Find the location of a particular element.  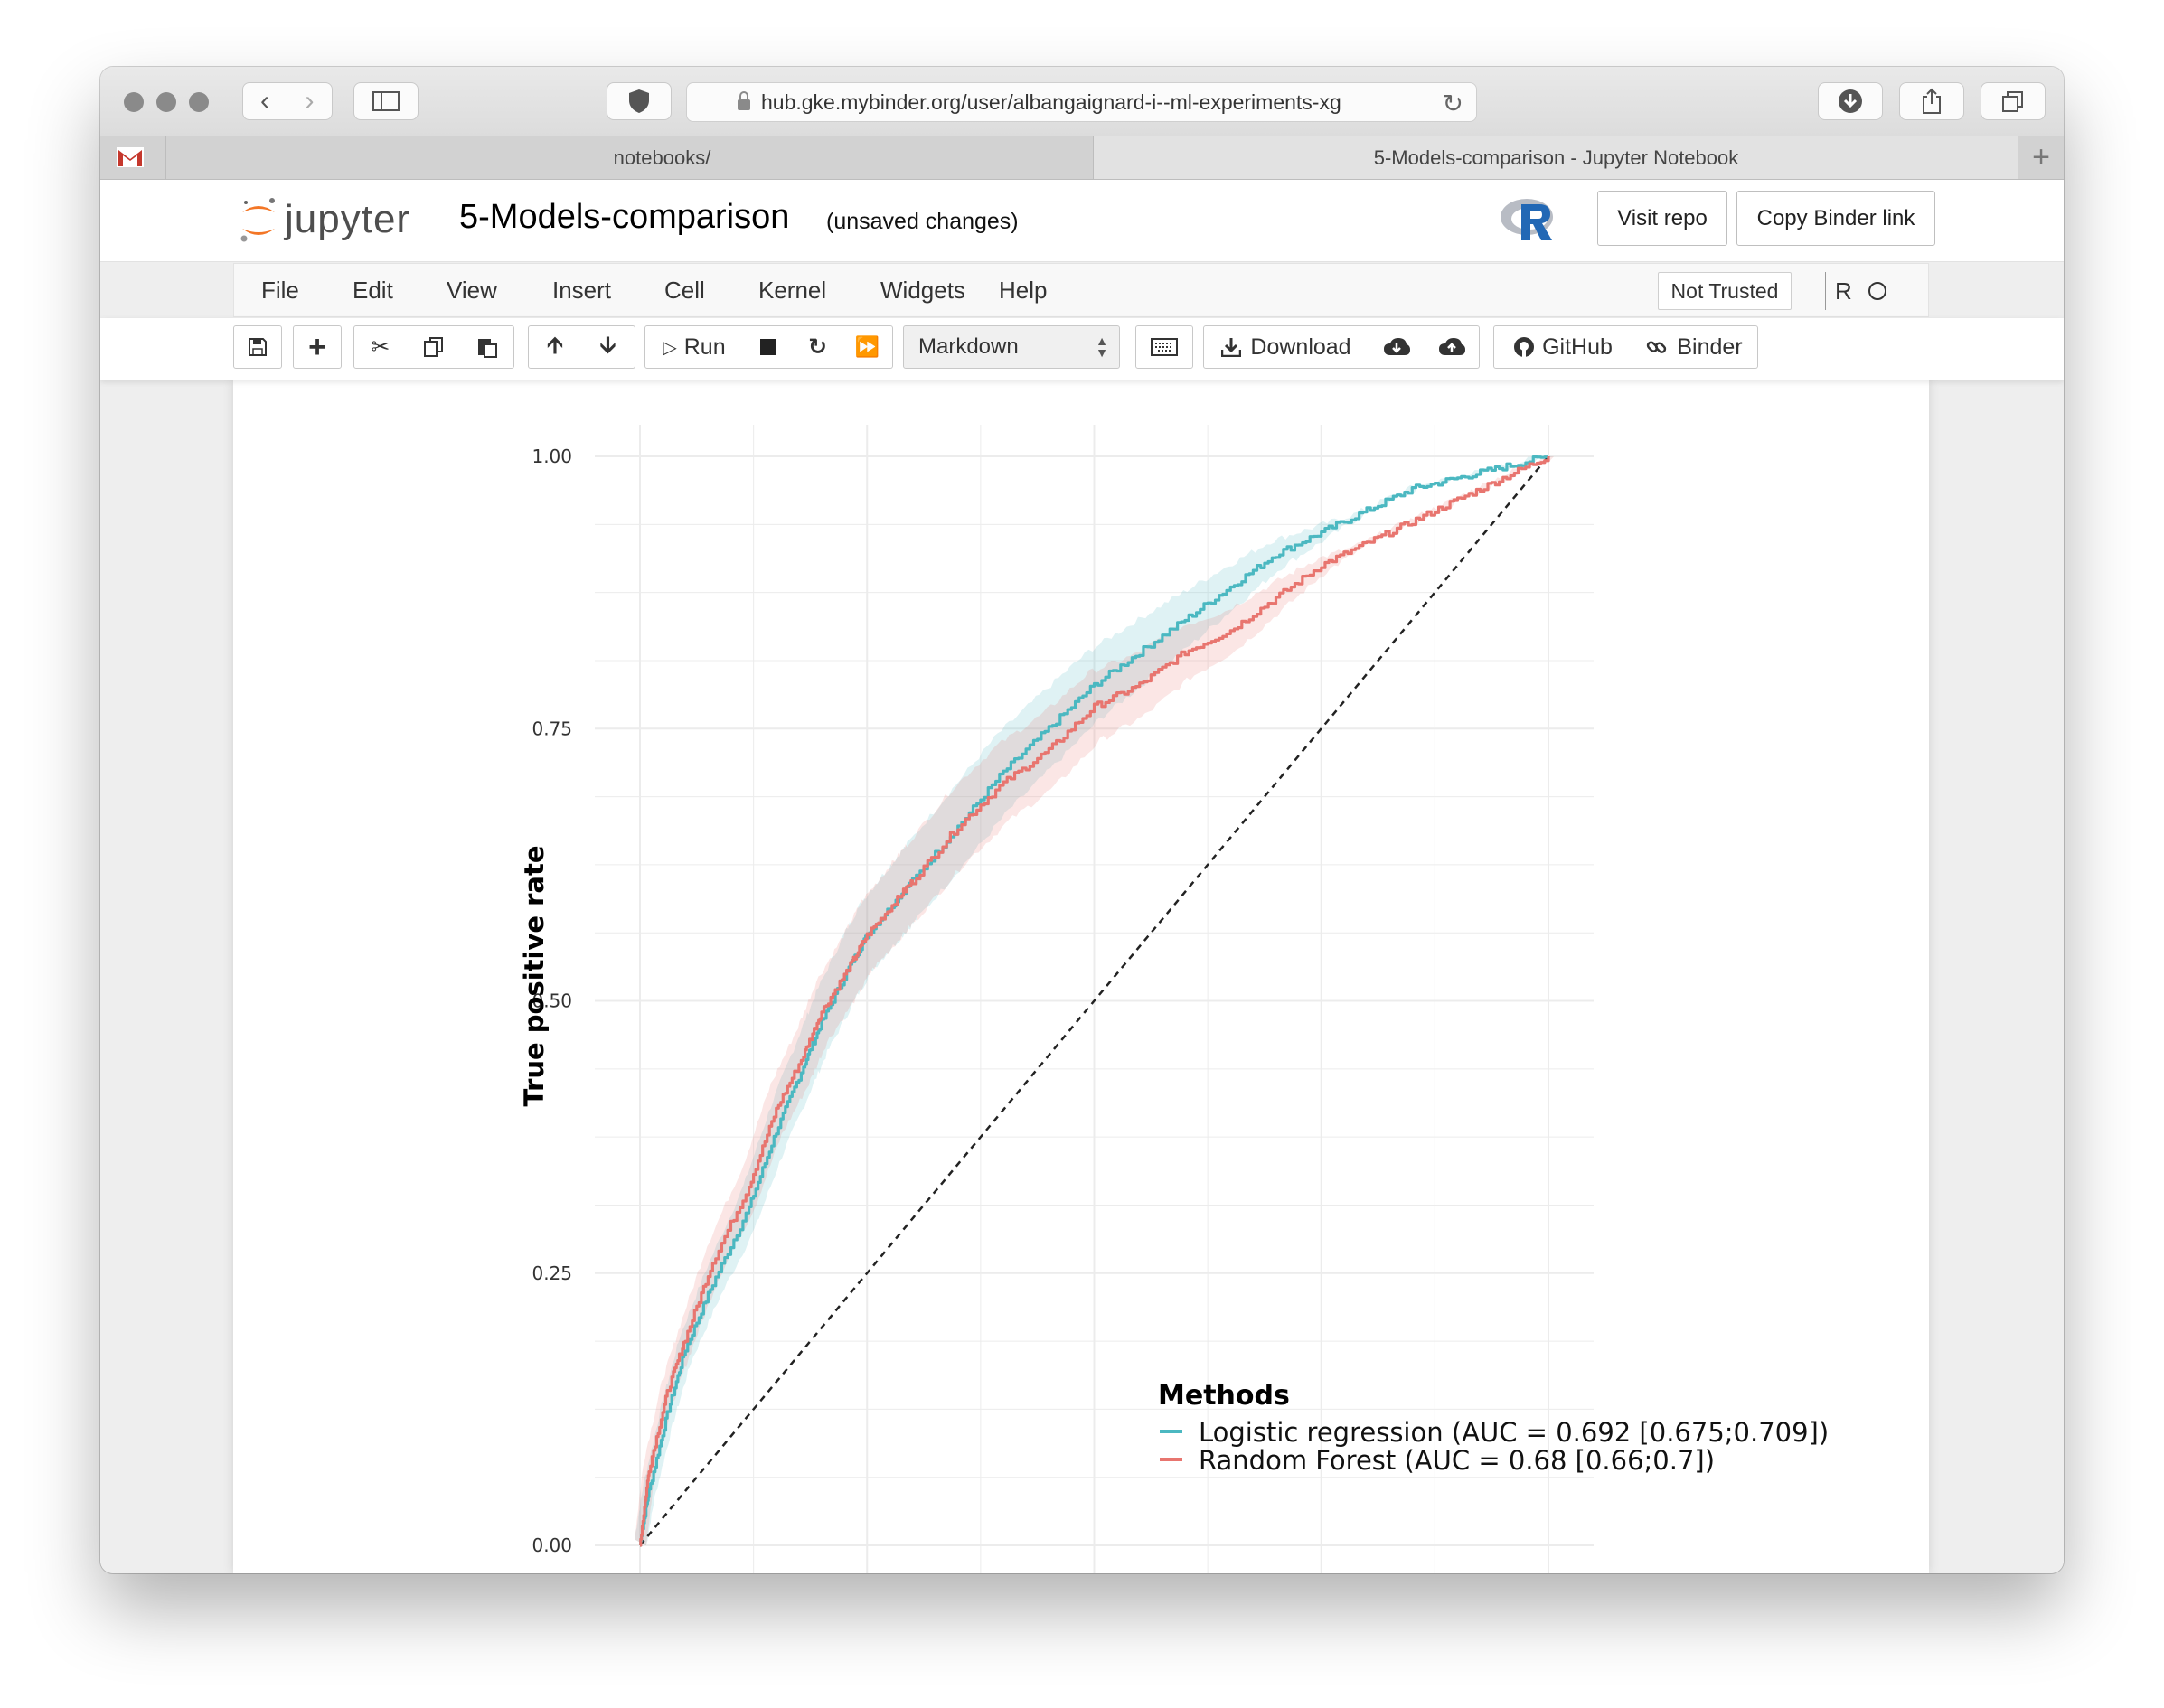

command-palette-button is located at coordinates (1164, 347).